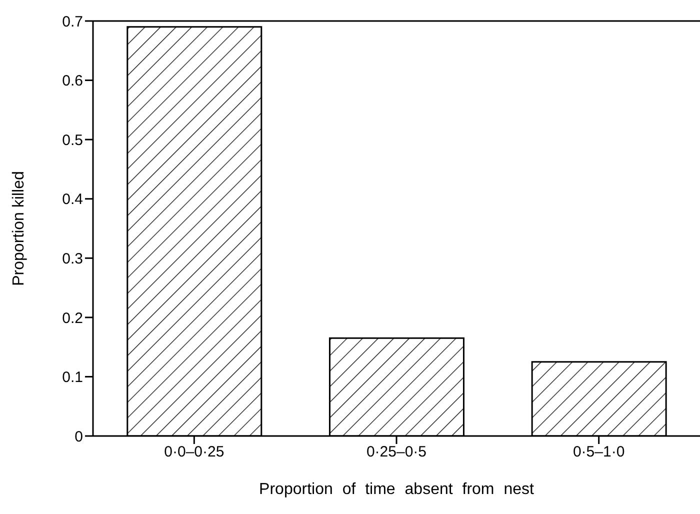 Image resolution: width=700 pixels, height=514 pixels. I want to click on y-tick-label: 0.2, so click(72, 318).